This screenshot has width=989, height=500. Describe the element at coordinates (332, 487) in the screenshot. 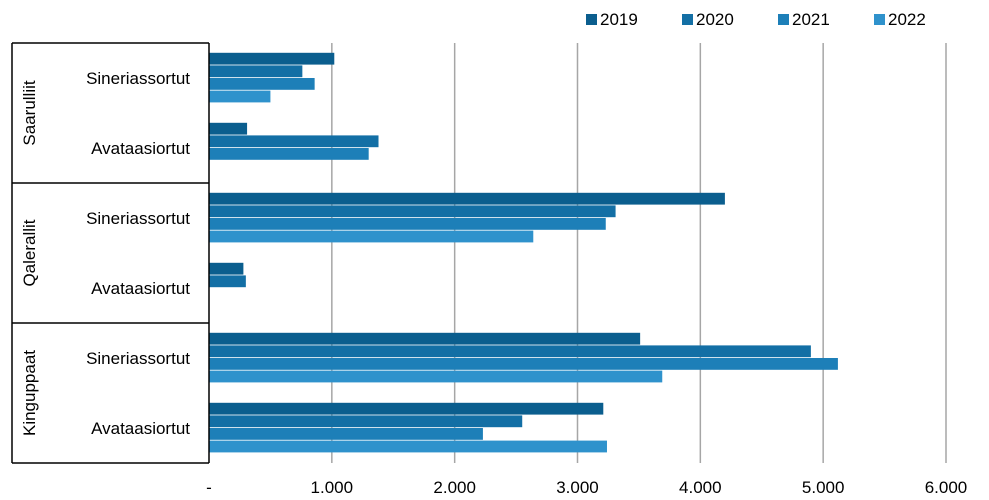

I see `x-tick-label: 1.000` at that location.